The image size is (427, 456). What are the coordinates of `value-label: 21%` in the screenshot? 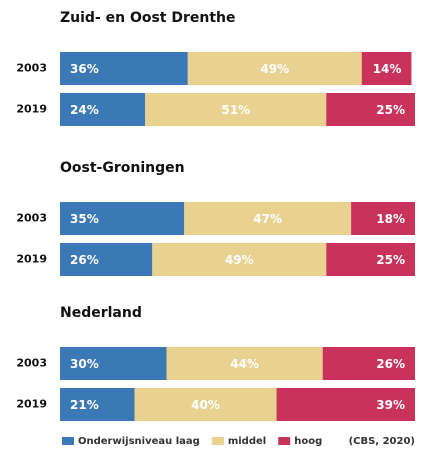 It's located at (84, 405).